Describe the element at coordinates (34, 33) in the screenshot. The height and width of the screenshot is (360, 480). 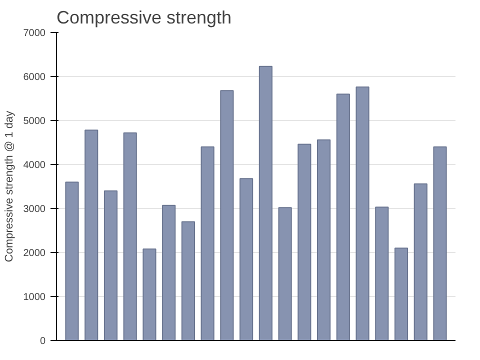
I see `y-tick-label: 7000` at that location.